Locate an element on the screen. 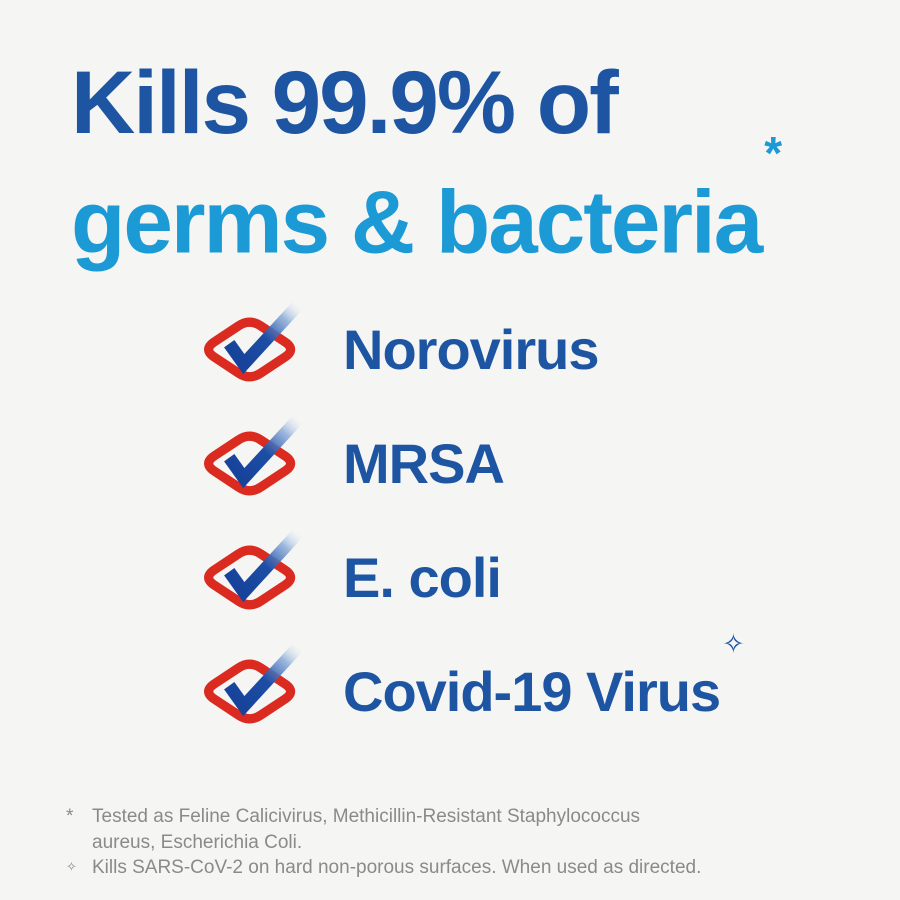  claim-label: E. coli is located at coordinates (423, 577).